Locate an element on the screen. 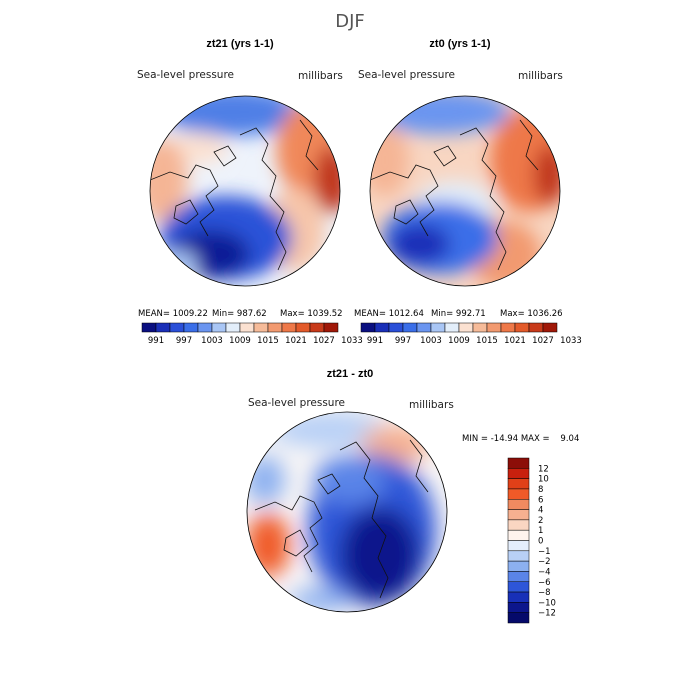  panel-zt21-coastlines is located at coordinates (234, 195).